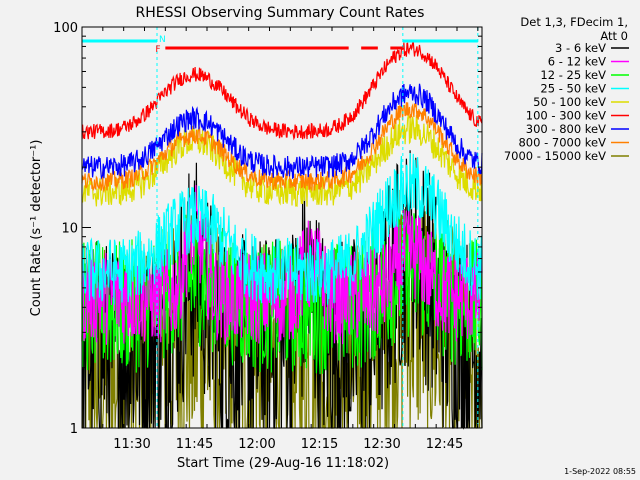  I want to click on x-tick-label: 12:00, so click(256, 444).